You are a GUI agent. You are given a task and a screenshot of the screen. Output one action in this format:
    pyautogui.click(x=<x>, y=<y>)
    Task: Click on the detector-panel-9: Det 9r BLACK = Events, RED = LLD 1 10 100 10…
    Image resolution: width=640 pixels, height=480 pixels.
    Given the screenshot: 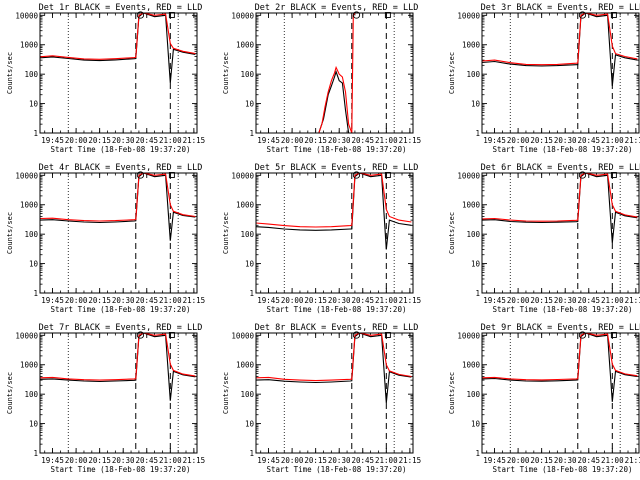 What is the action you would take?
    pyautogui.click(x=544, y=398)
    